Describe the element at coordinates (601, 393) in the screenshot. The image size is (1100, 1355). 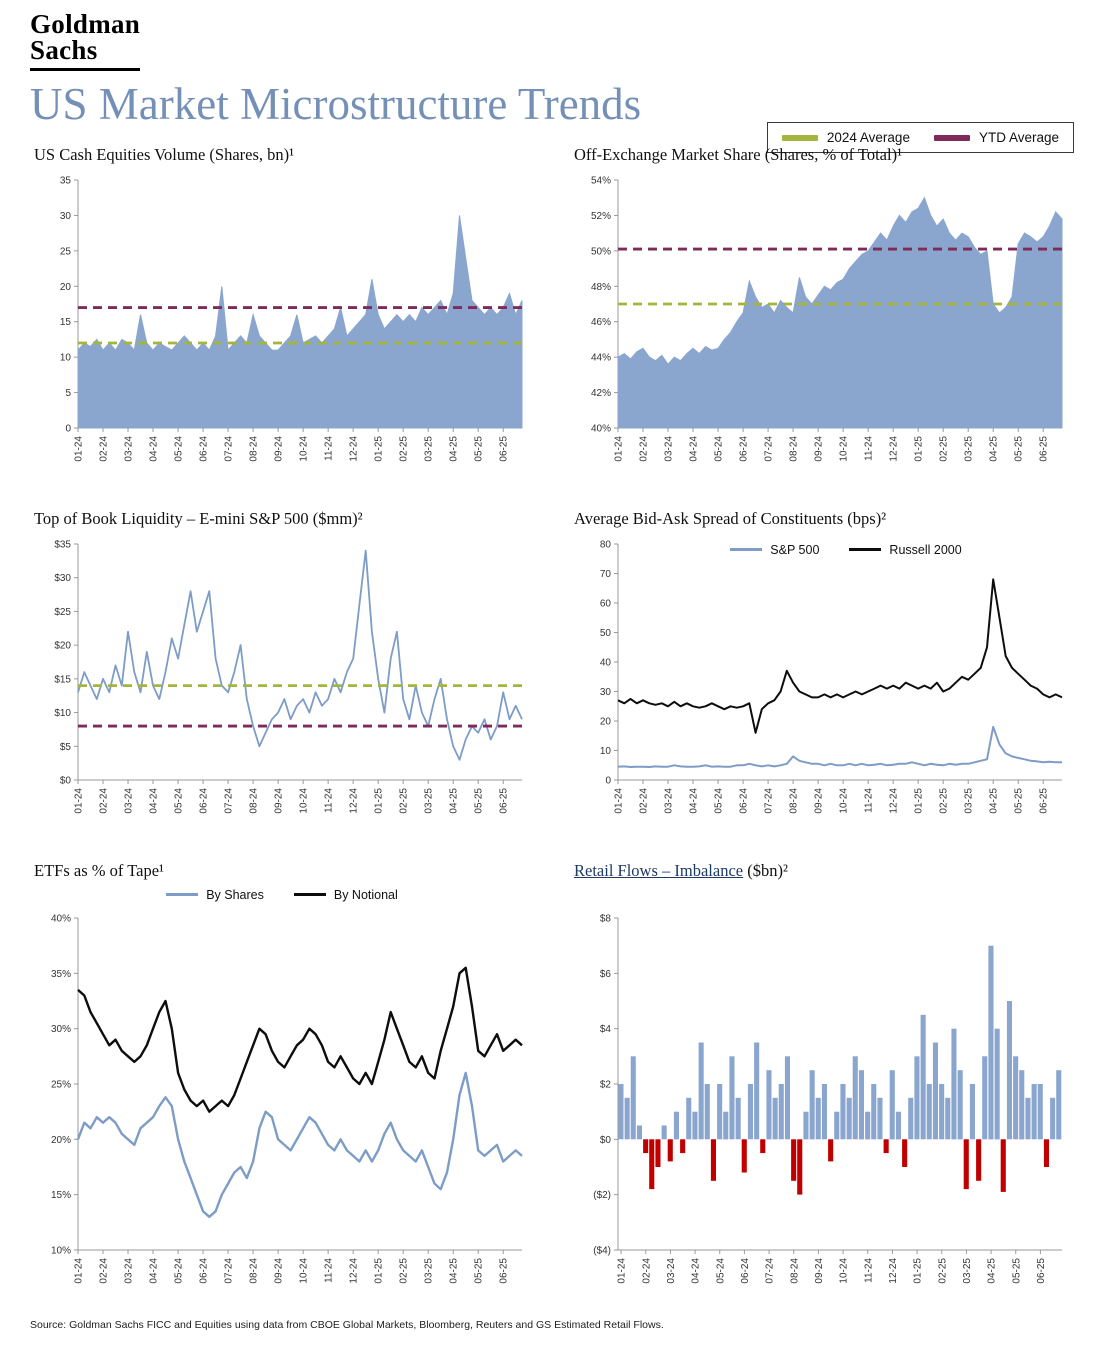
I see `svg-text: 42%` at that location.